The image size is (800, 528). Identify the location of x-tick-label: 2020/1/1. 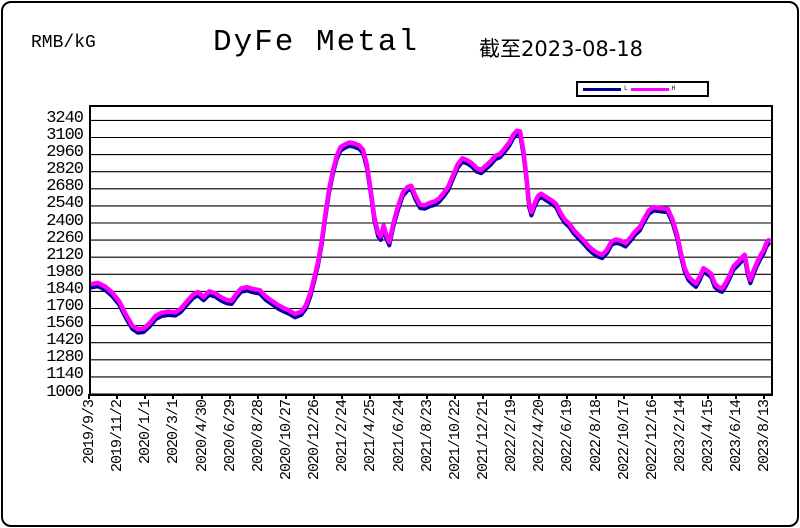
(146, 432).